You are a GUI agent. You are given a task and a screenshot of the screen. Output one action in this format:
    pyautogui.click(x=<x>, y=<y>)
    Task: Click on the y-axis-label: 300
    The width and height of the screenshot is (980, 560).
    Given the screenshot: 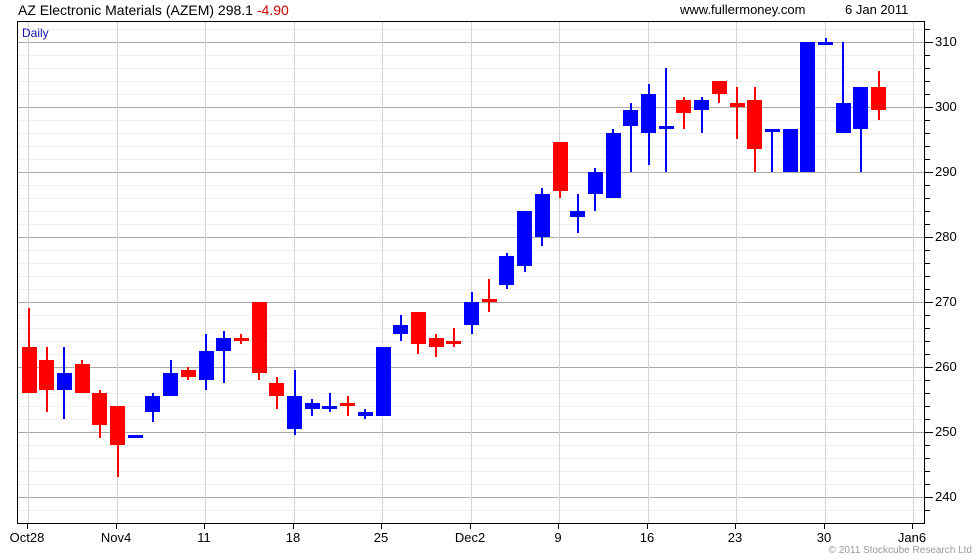 What is the action you would take?
    pyautogui.click(x=946, y=106)
    